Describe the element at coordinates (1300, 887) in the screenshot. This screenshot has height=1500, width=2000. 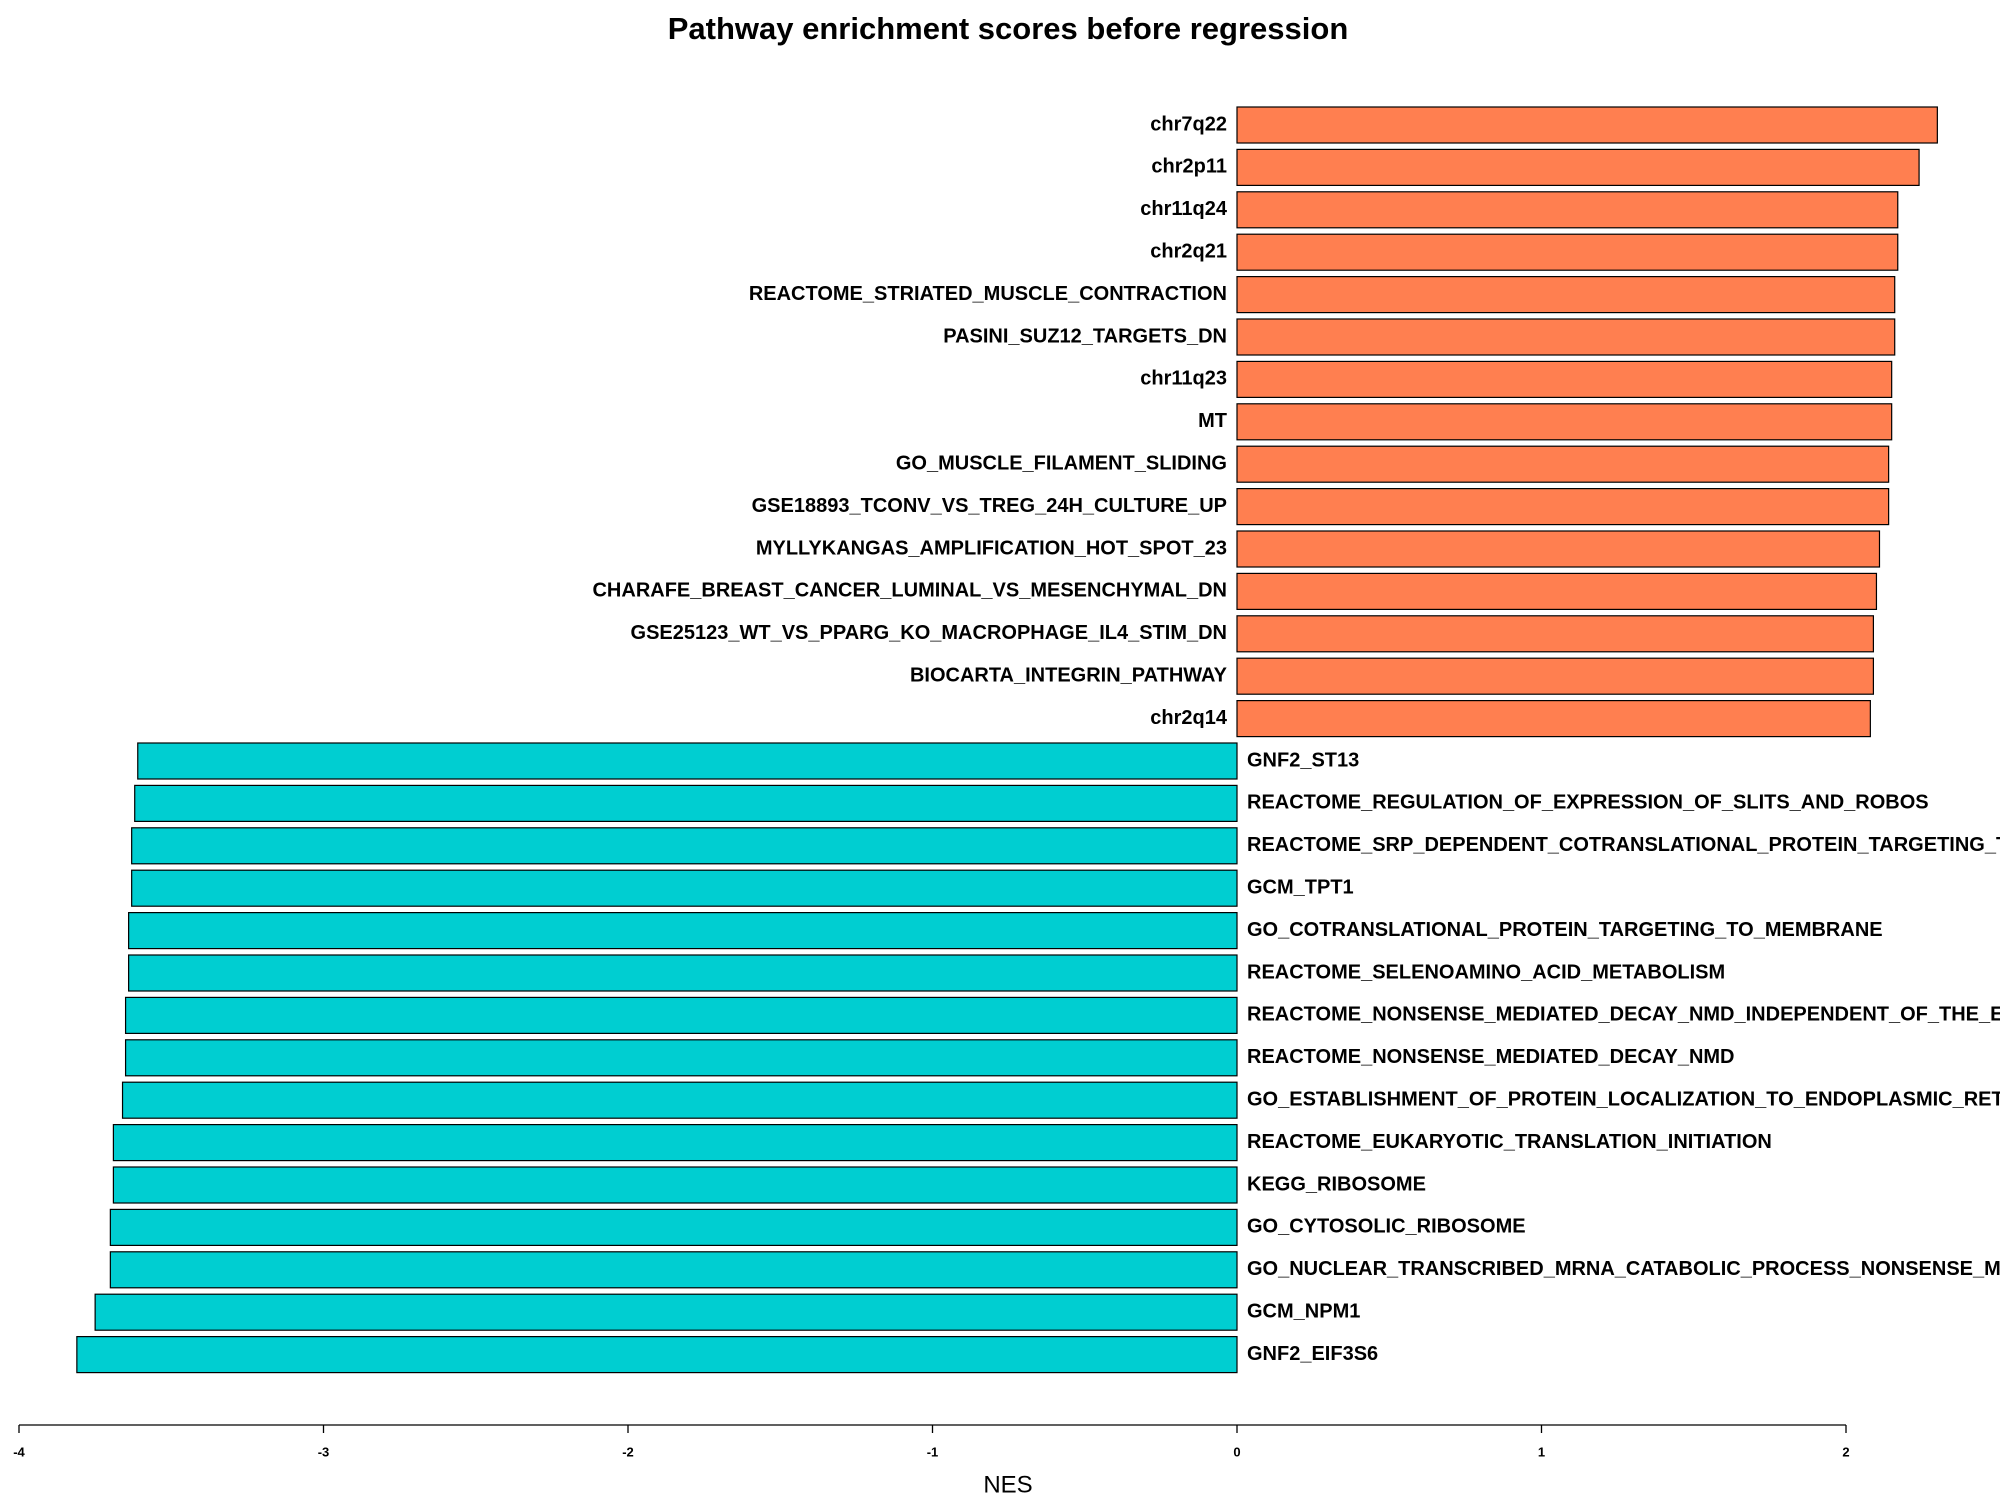
I see `category-label: GCM_TPT1` at that location.